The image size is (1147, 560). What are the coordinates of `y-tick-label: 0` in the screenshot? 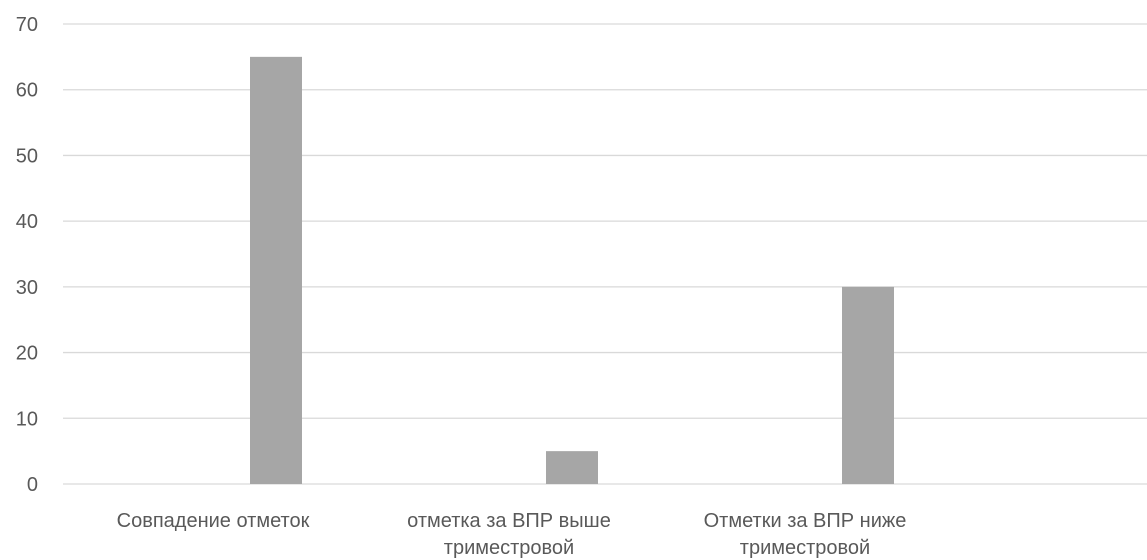 It's located at (32, 485).